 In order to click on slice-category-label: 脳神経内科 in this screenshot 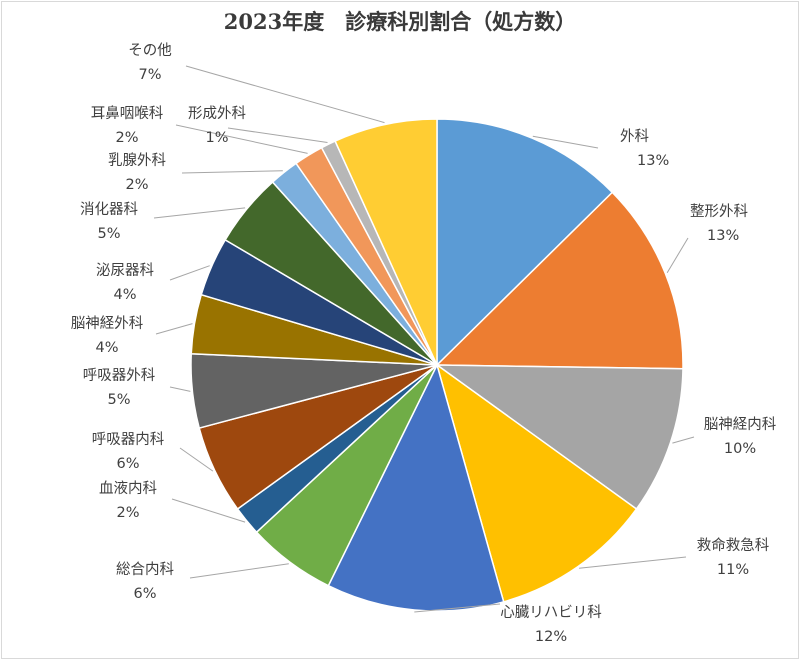, I will do `click(740, 424)`.